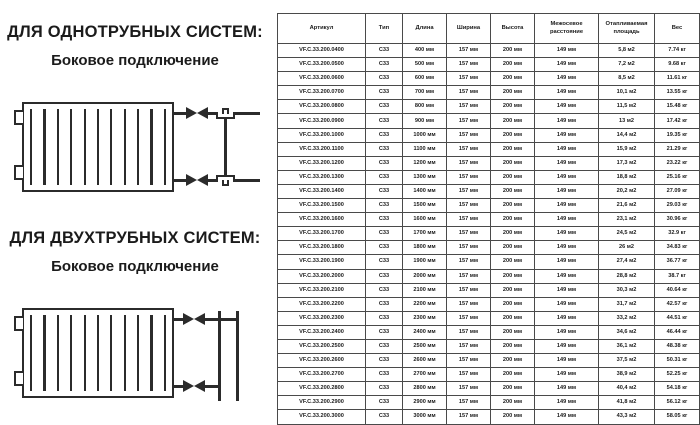 This screenshot has width=700, height=425. I want to click on cell-length: 400 мм, so click(424, 50).